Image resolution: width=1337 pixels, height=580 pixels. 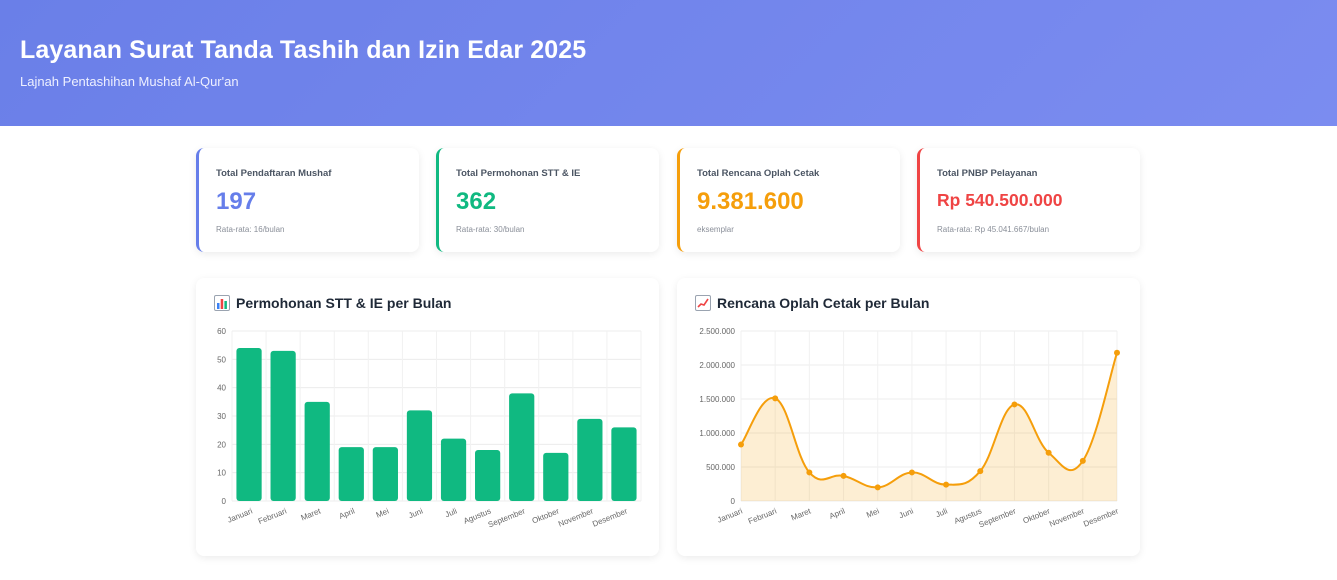 I want to click on y-tick-label: 1.500.000, so click(x=717, y=399).